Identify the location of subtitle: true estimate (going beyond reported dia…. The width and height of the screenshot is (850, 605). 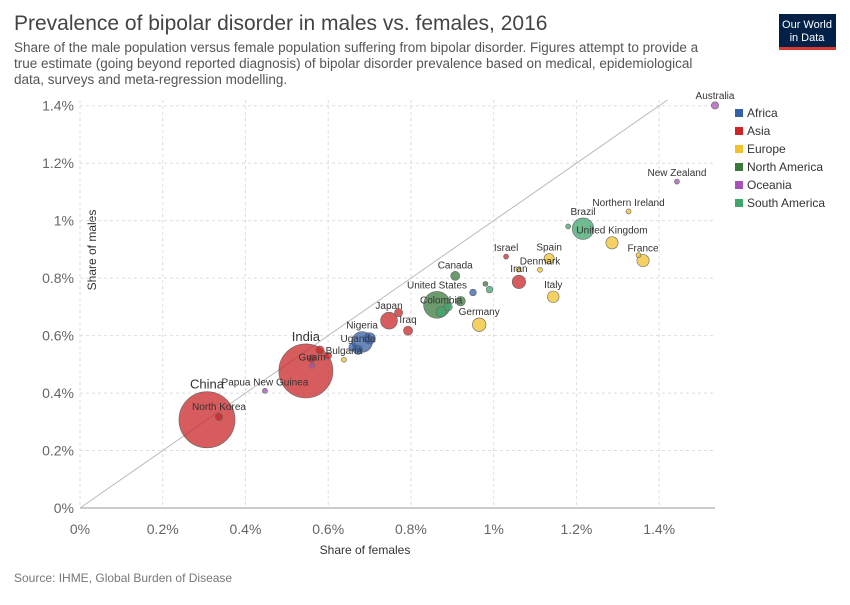
(353, 63).